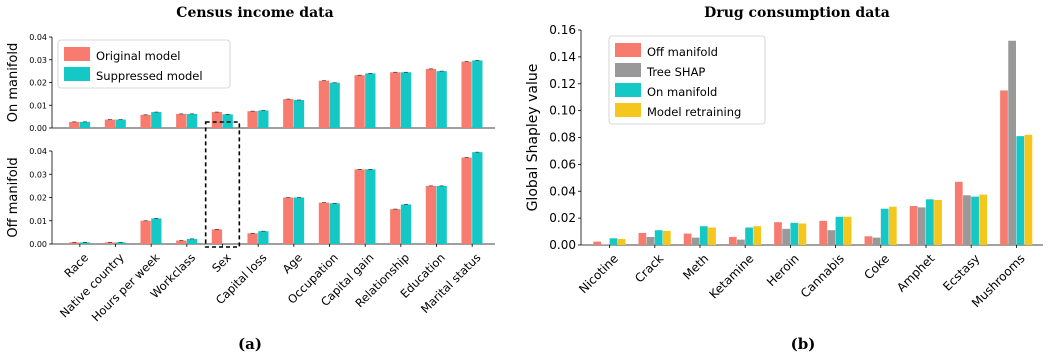  I want to click on bar-heroin-on-manifold, so click(794, 233).